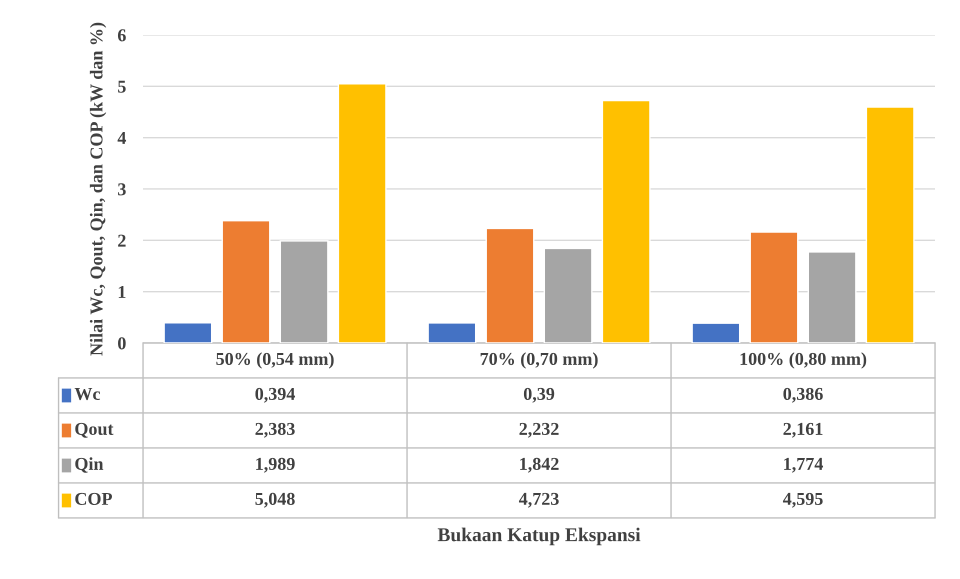 This screenshot has width=960, height=579. What do you see at coordinates (93, 498) in the screenshot?
I see `legend-label: COP` at bounding box center [93, 498].